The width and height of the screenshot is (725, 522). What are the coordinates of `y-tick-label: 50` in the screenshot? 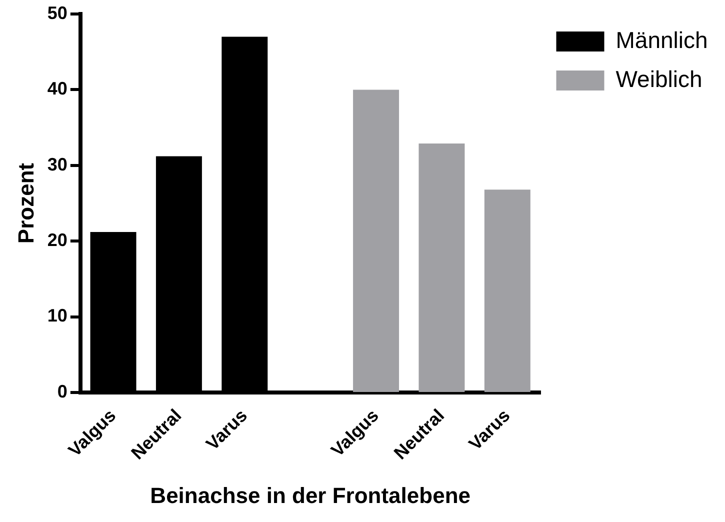 It's located at (57, 12).